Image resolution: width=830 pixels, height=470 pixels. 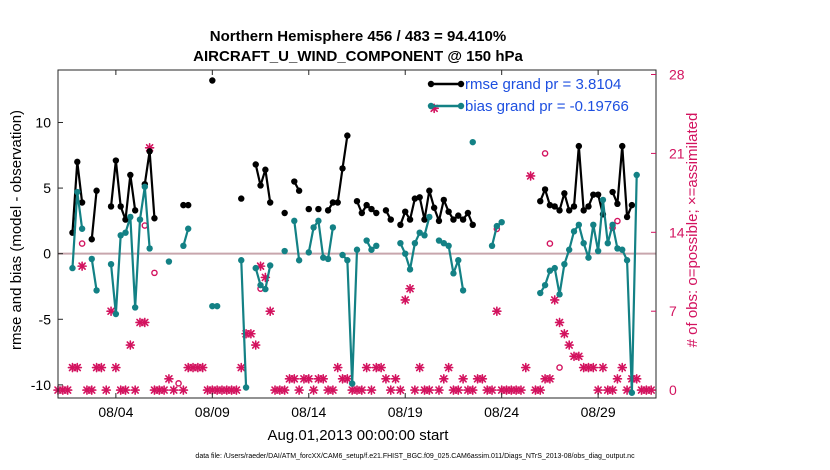 I want to click on y2-tick-label: 14, so click(x=677, y=232).